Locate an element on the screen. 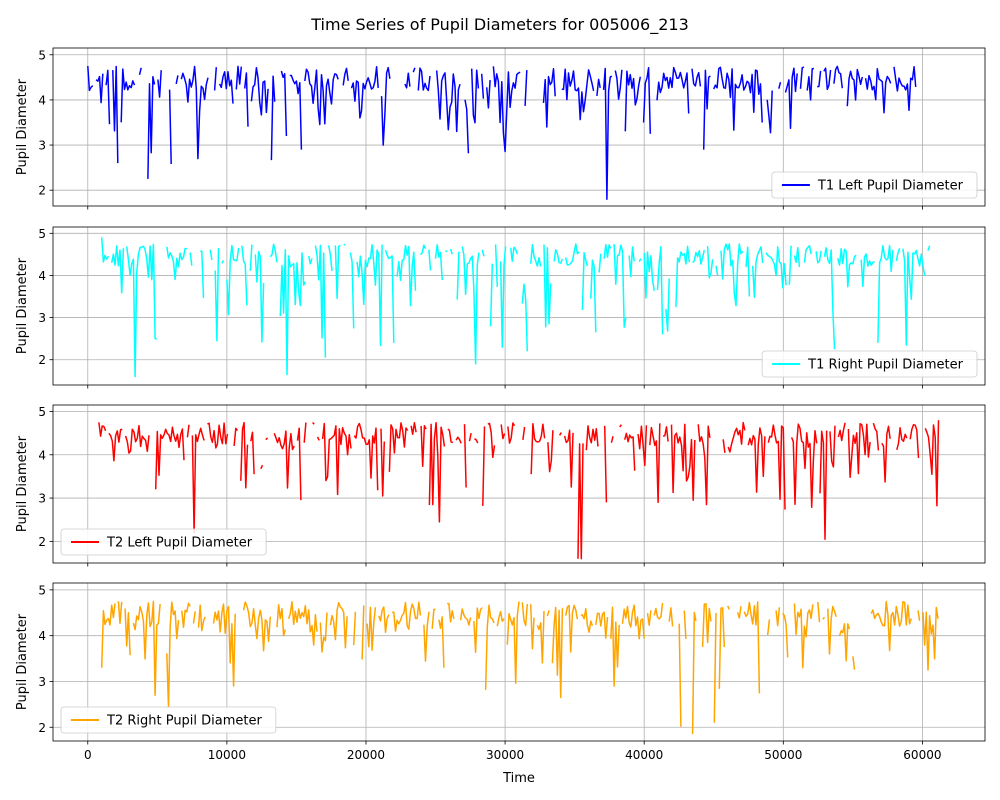 The width and height of the screenshot is (1000, 800). legend: T2 Left Pupil Diameter is located at coordinates (163, 542).